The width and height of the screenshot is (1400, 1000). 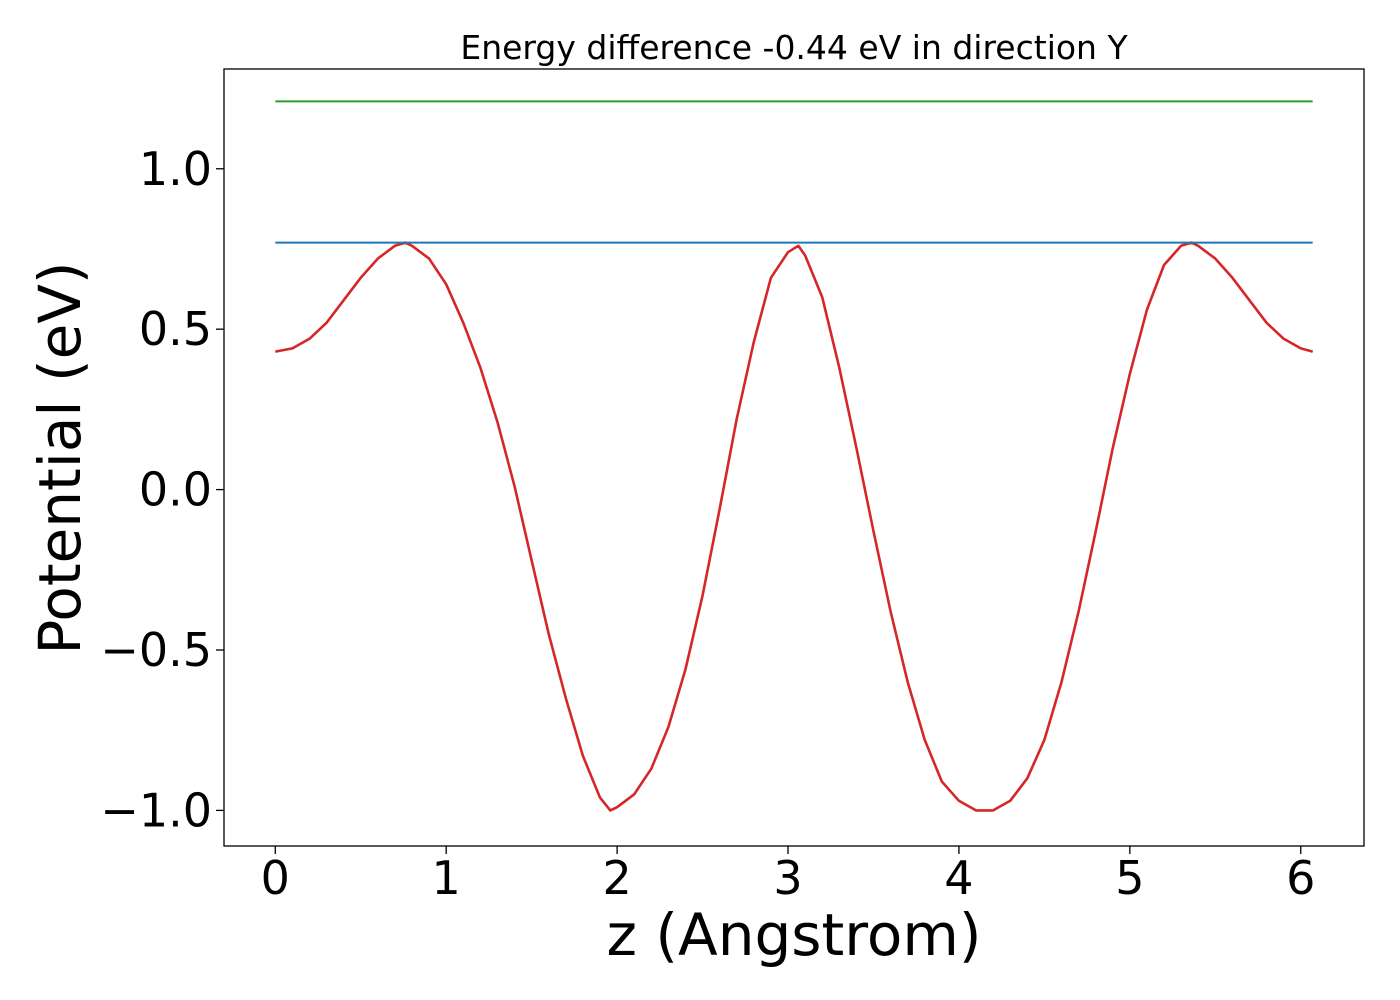 What do you see at coordinates (446, 878) in the screenshot?
I see `x-tick-label: 1` at bounding box center [446, 878].